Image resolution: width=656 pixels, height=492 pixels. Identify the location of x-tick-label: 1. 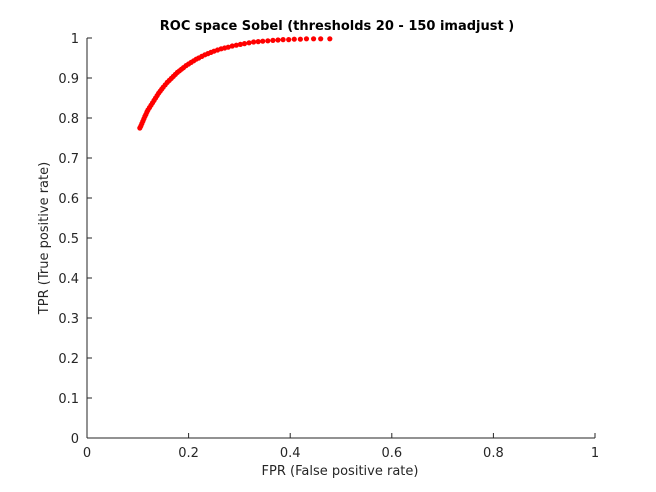
(595, 453).